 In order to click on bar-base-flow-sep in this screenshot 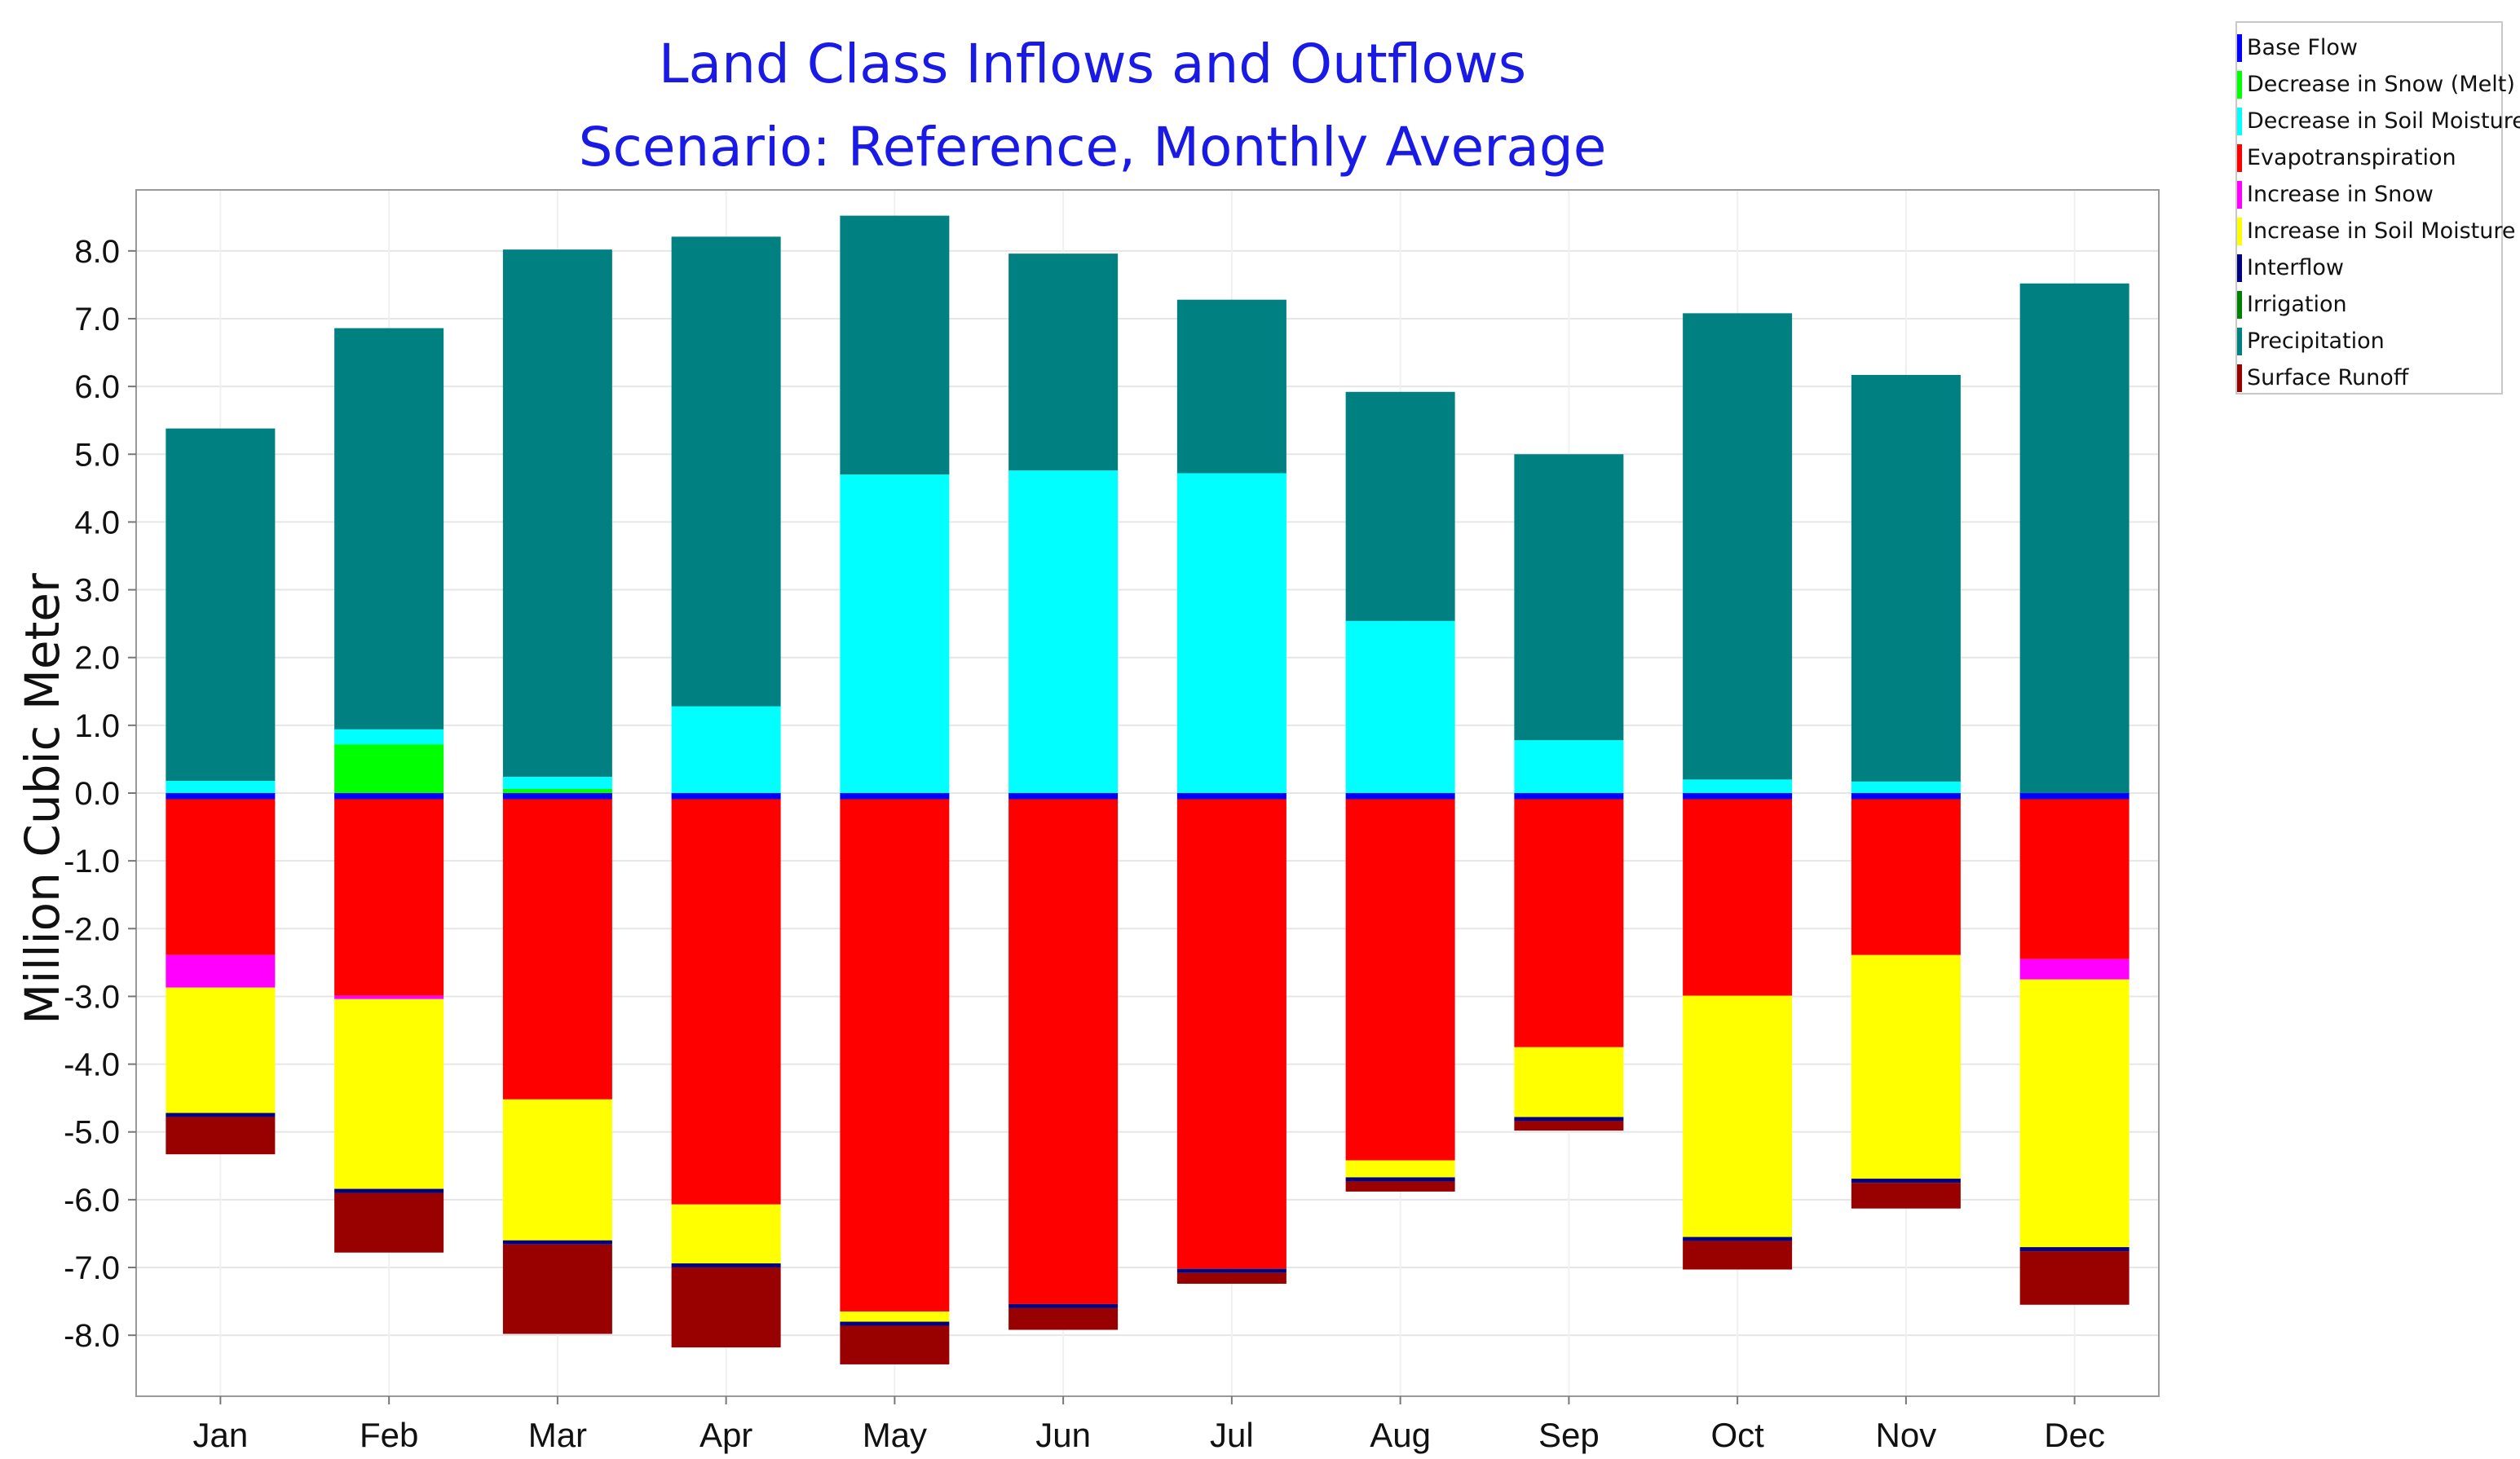, I will do `click(1569, 796)`.